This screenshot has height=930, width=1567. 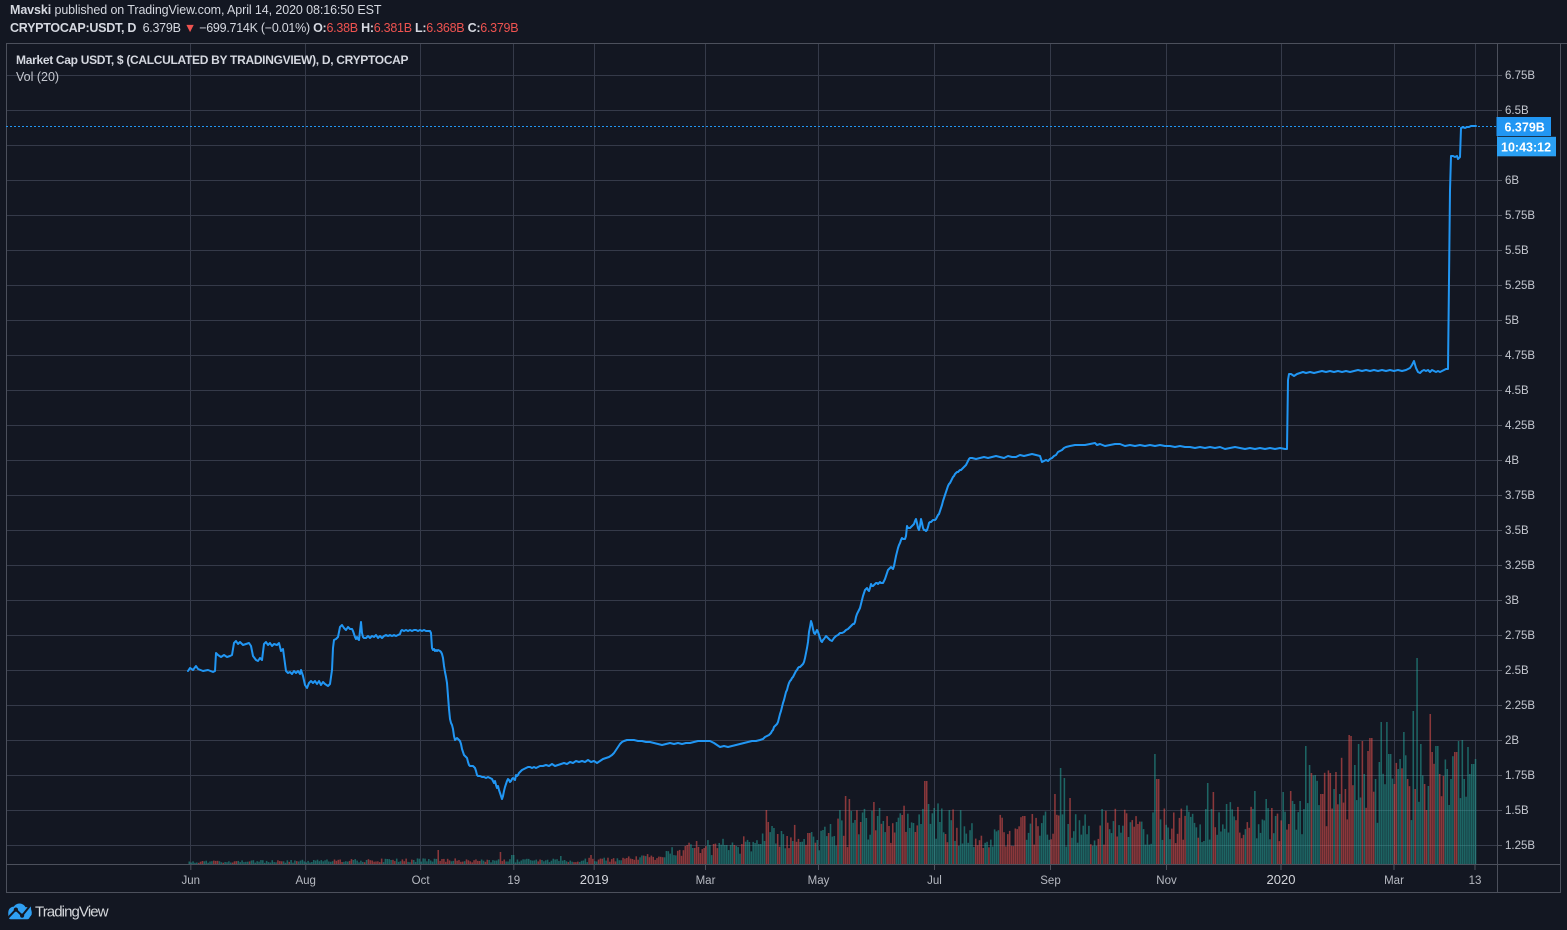 I want to click on svg-text: 1.25B, so click(x=1520, y=846).